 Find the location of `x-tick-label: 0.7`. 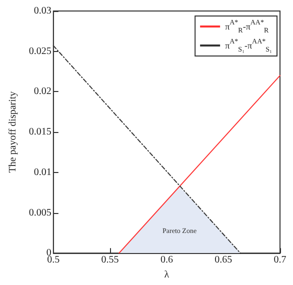

x-tick-label: 0.7 is located at coordinates (280, 260).